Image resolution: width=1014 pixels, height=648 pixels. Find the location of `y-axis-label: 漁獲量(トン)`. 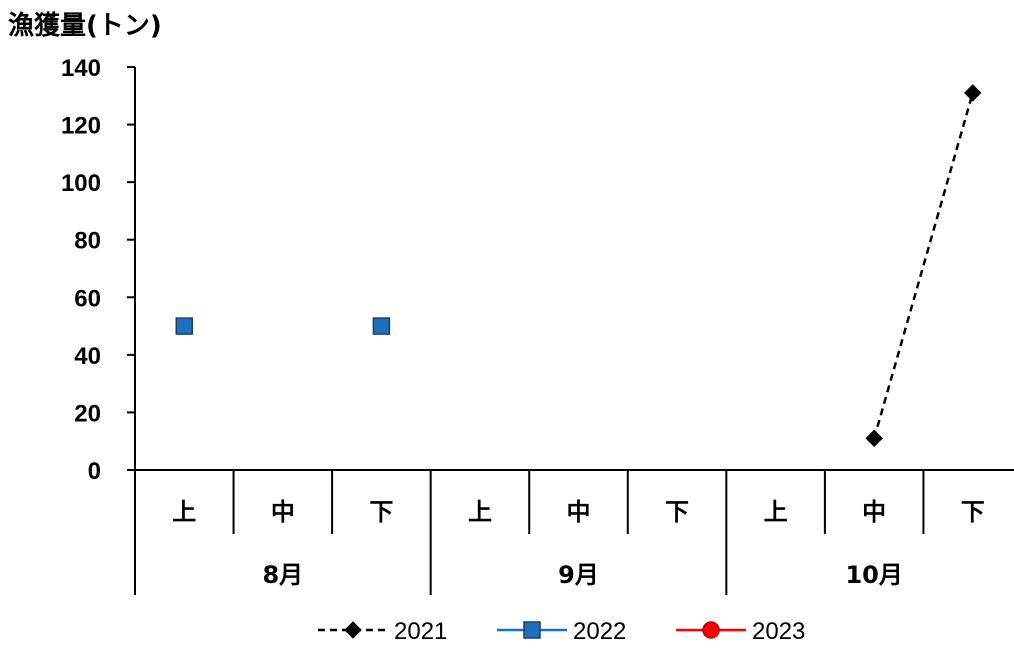

y-axis-label: 漁獲量(トン) is located at coordinates (85, 26).